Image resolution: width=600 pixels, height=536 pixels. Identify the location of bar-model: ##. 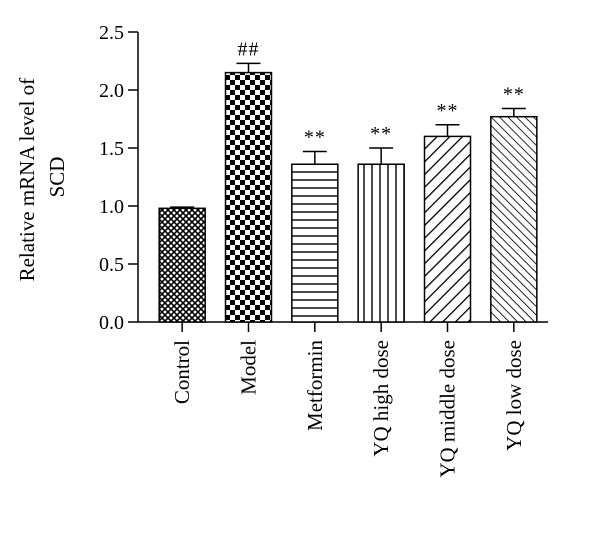
(248, 180).